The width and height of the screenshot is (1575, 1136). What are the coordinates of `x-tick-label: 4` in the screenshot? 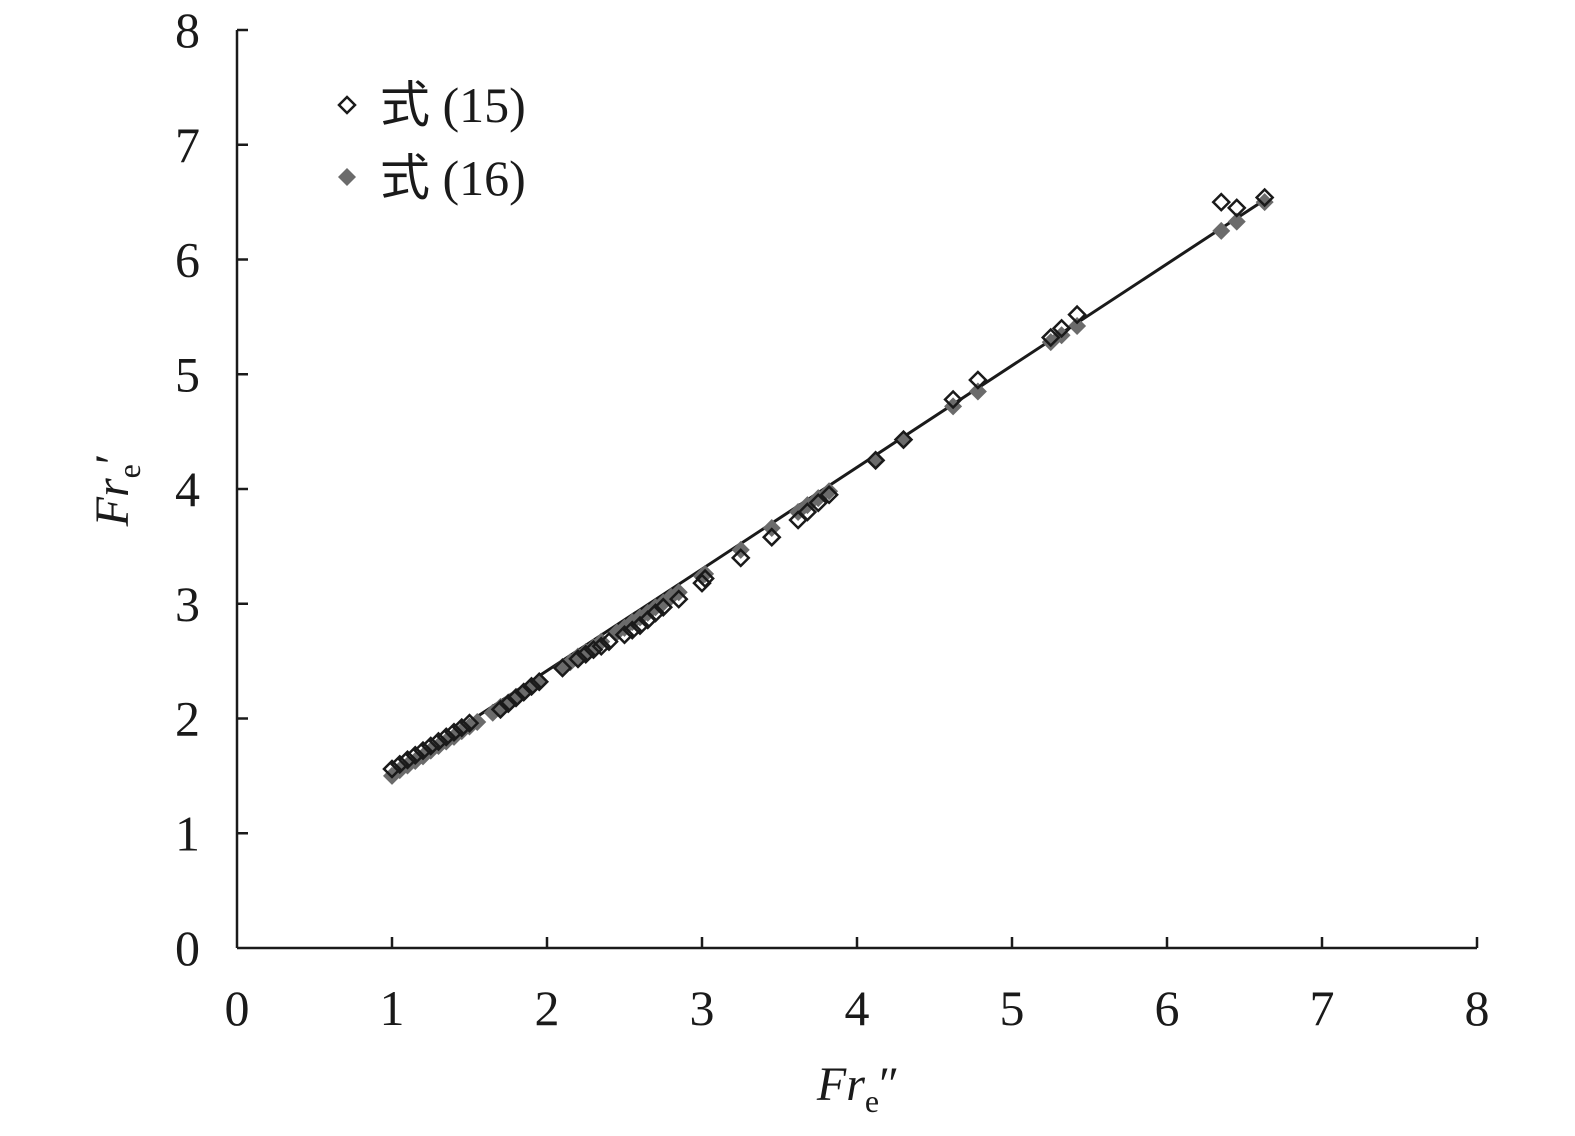 It's located at (857, 1008).